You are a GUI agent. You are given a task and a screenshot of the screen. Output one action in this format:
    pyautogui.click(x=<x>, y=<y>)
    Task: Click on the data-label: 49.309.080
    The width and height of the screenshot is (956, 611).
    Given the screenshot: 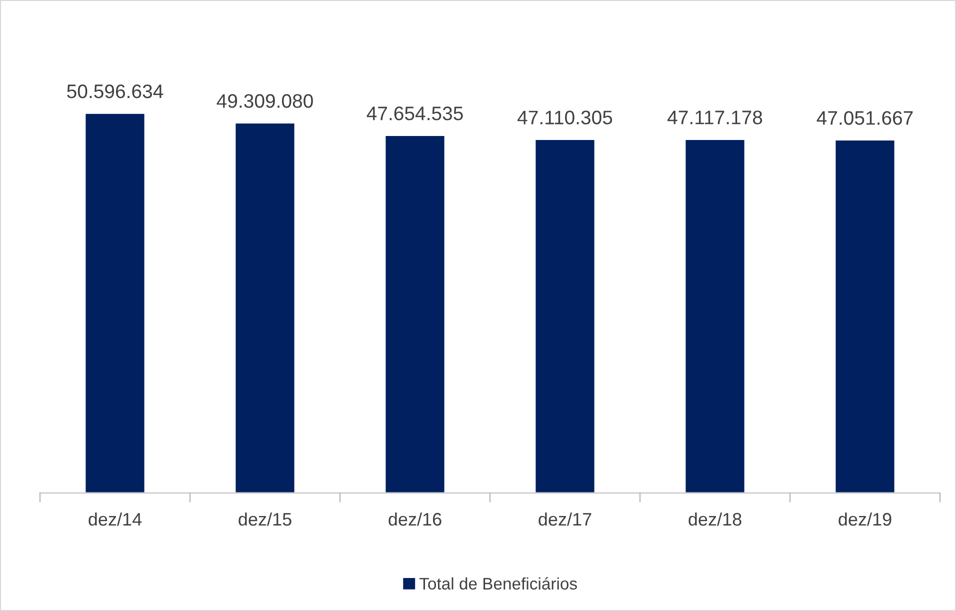 What is the action you would take?
    pyautogui.click(x=264, y=101)
    